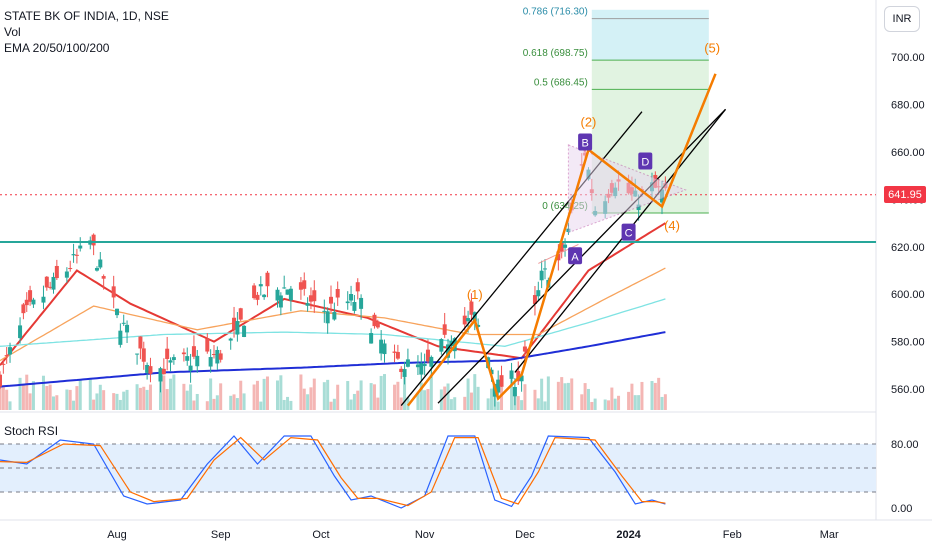 The image size is (932, 550). I want to click on time-tick-label: Oct, so click(320, 535).